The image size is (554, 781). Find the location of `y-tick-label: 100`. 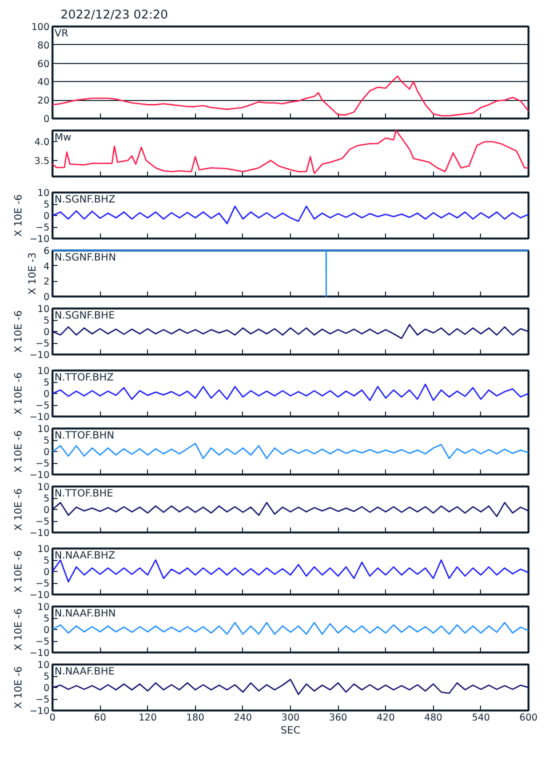

y-tick-label: 100 is located at coordinates (40, 27).